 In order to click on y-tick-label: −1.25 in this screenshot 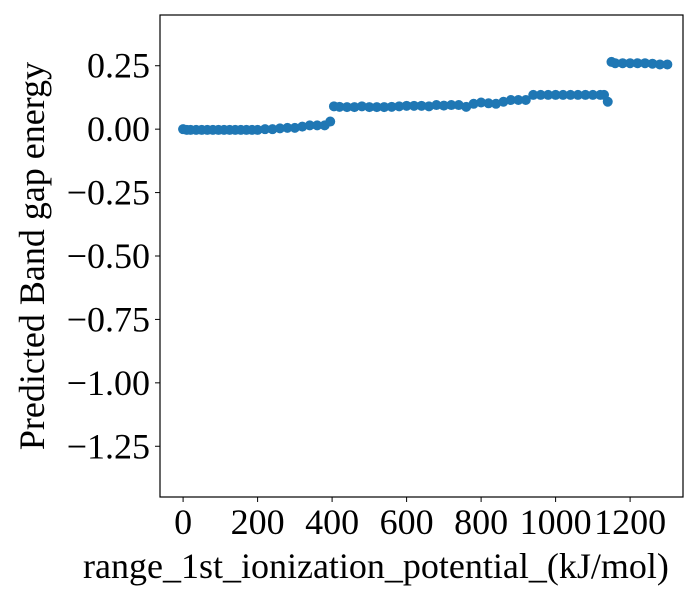, I will do `click(108, 446)`.